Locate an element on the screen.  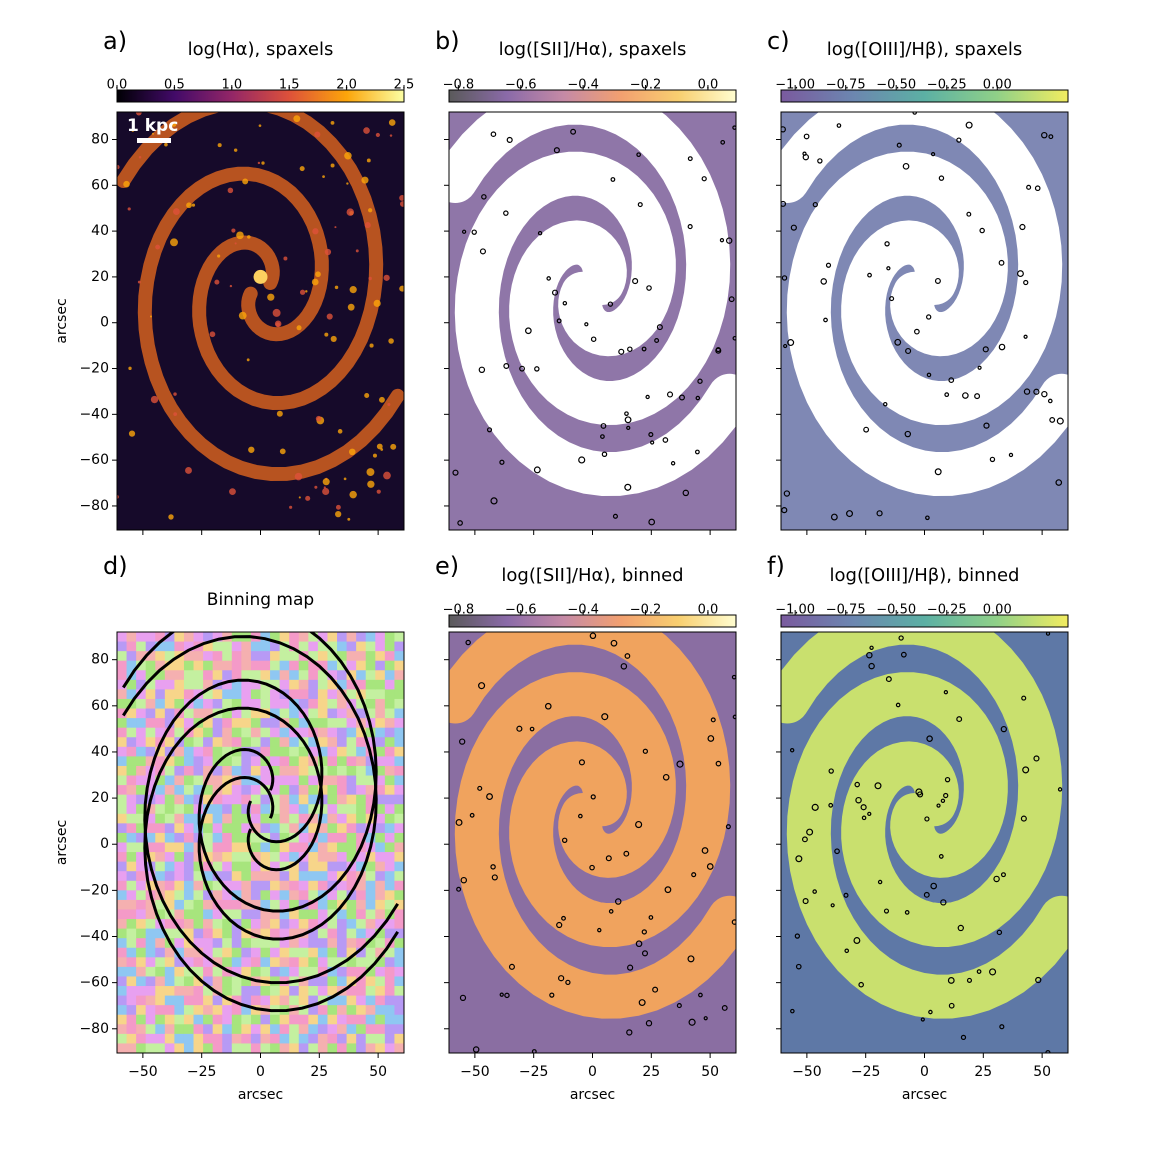
scale-bar is located at coordinates (154, 140).